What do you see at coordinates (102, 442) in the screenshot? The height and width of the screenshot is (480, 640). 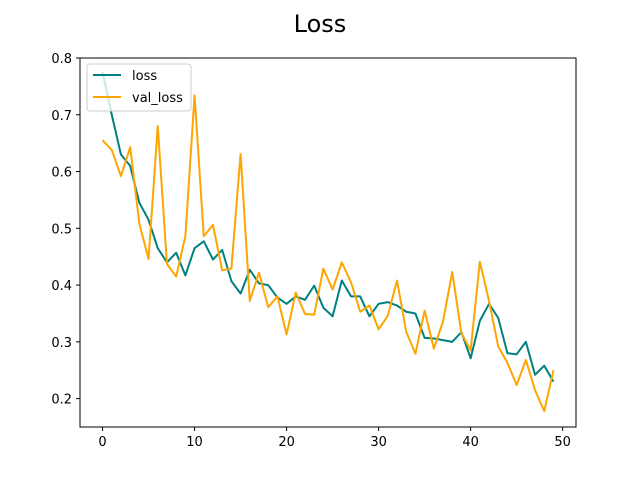 I see `x-tick-label: 0` at bounding box center [102, 442].